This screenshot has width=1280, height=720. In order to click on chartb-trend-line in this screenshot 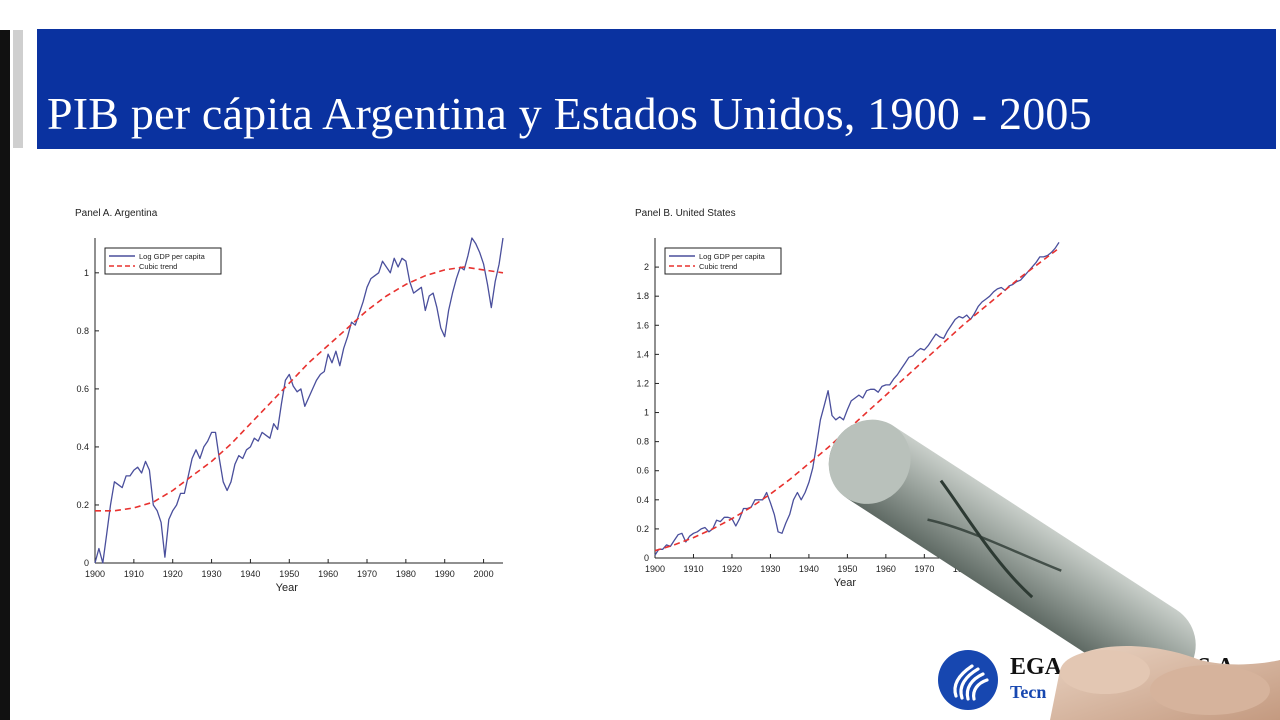, I will do `click(857, 399)`.